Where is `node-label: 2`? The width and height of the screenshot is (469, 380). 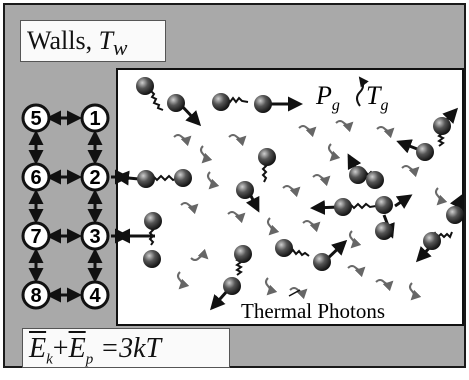
node-label: 2 is located at coordinates (94, 178).